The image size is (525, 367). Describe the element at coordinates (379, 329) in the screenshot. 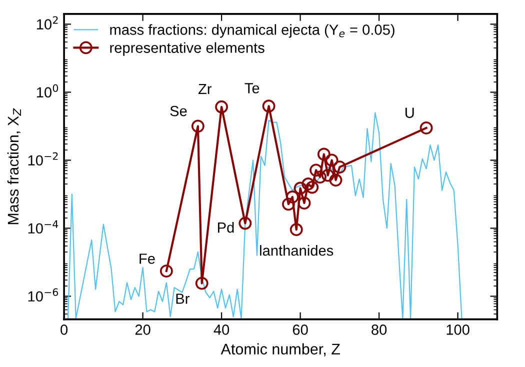

I see `x-tick-label: 80` at that location.